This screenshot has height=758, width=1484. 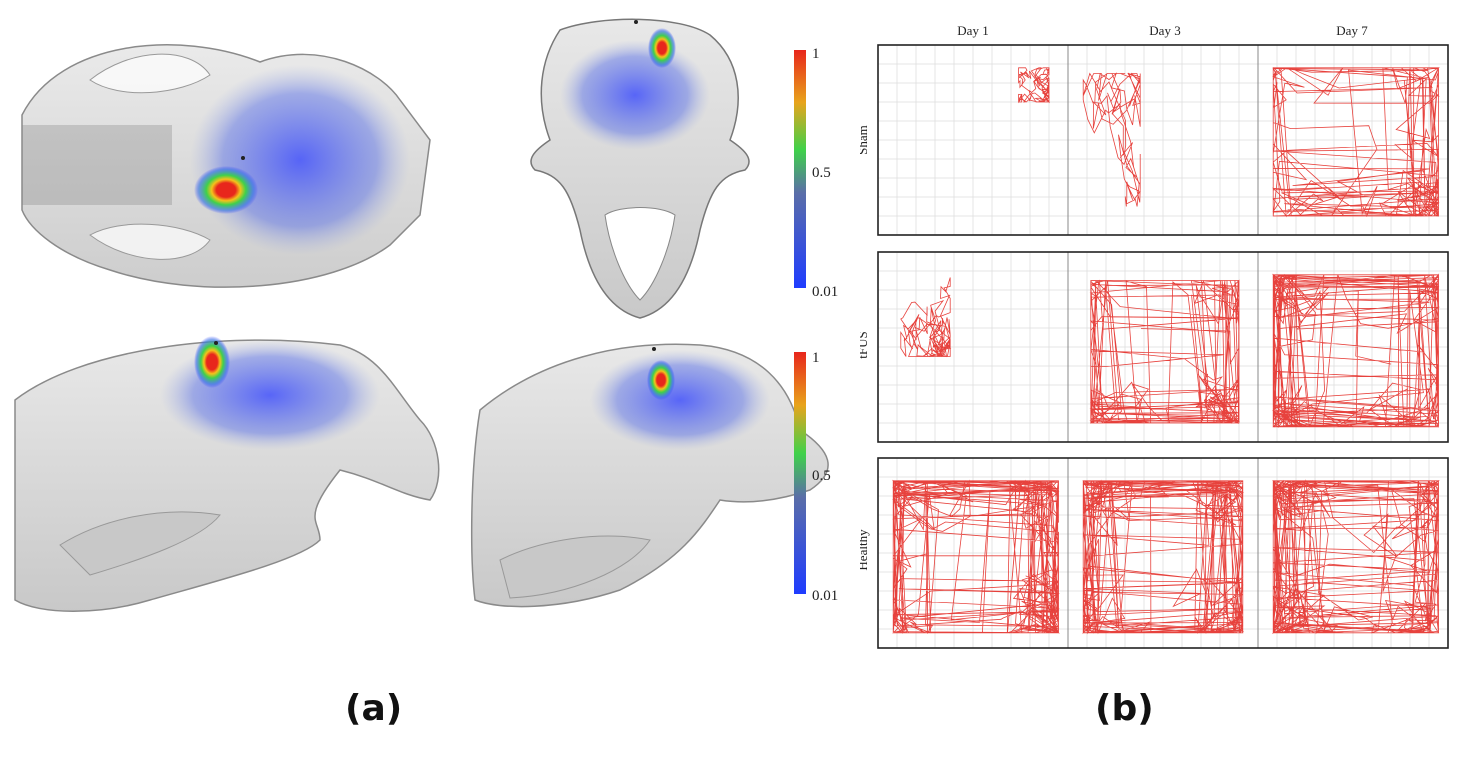 What do you see at coordinates (865, 344) in the screenshot?
I see `row-label-tfus: tFUS` at bounding box center [865, 344].